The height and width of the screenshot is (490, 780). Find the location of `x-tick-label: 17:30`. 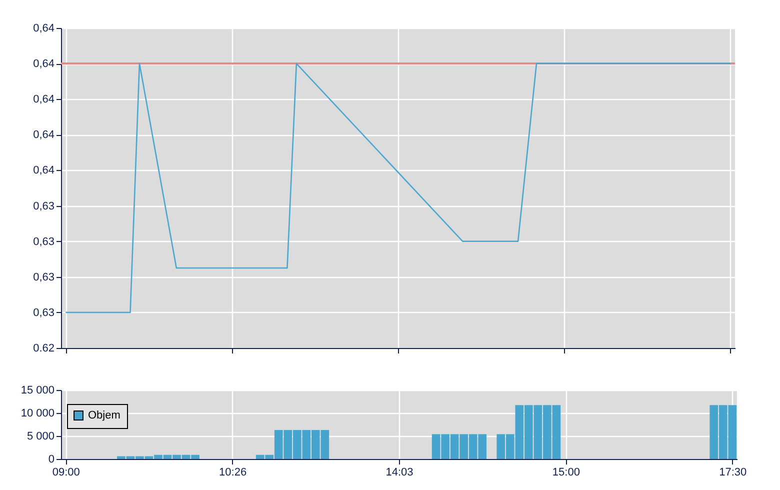

x-tick-label: 17:30 is located at coordinates (733, 472).